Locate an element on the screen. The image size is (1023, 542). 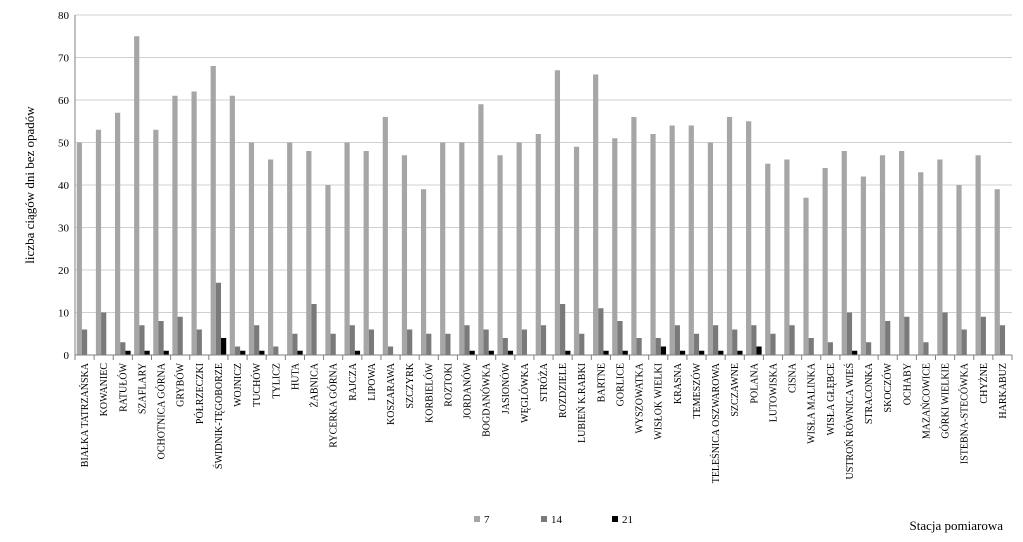
y-axis-title: liczba ciągów dni bez opadów is located at coordinates (29, 185).